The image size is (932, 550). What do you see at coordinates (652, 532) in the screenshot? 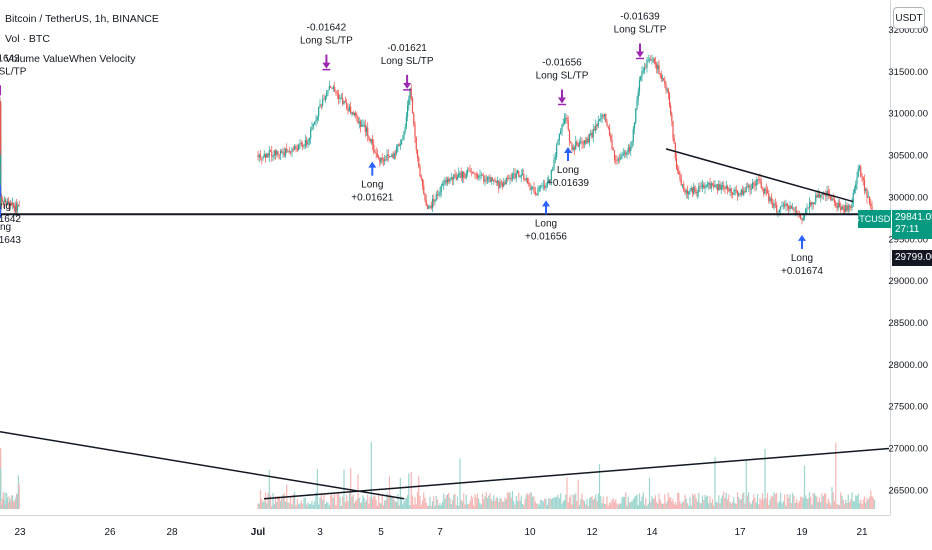
I see `x-tick-label-9: 14` at bounding box center [652, 532].